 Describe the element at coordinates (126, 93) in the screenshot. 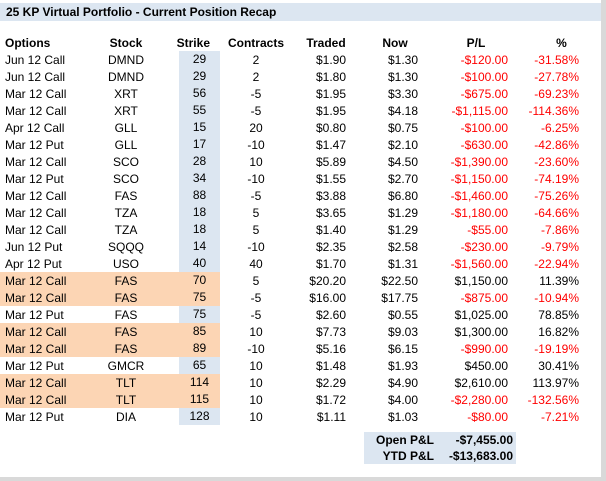

I see `stock-cell: XRT` at that location.